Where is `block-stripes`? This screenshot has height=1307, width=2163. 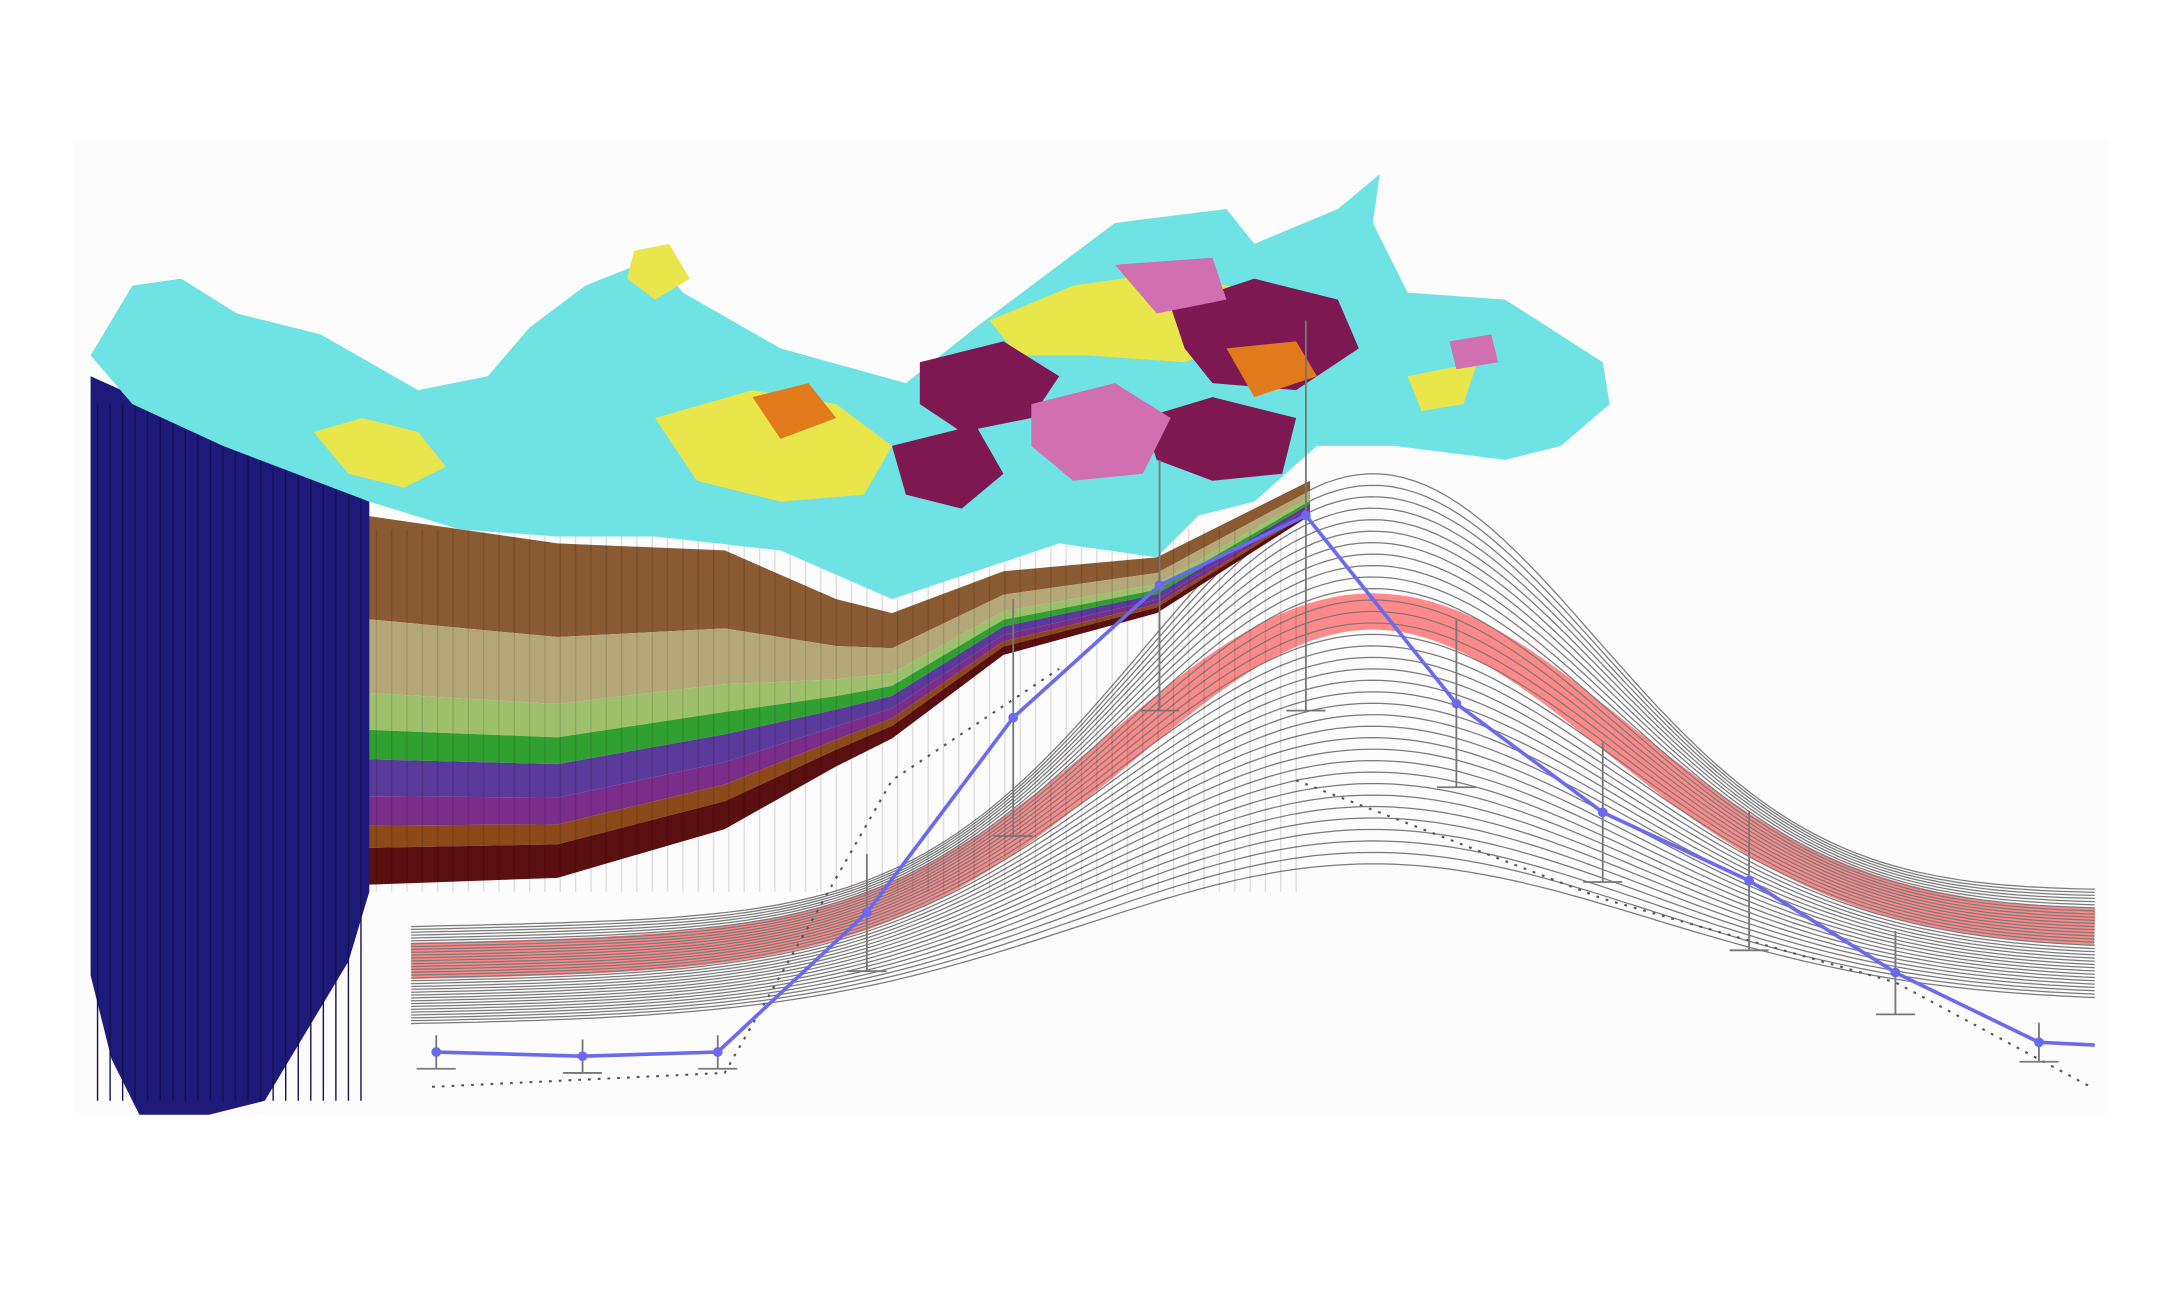 block-stripes is located at coordinates (229, 752).